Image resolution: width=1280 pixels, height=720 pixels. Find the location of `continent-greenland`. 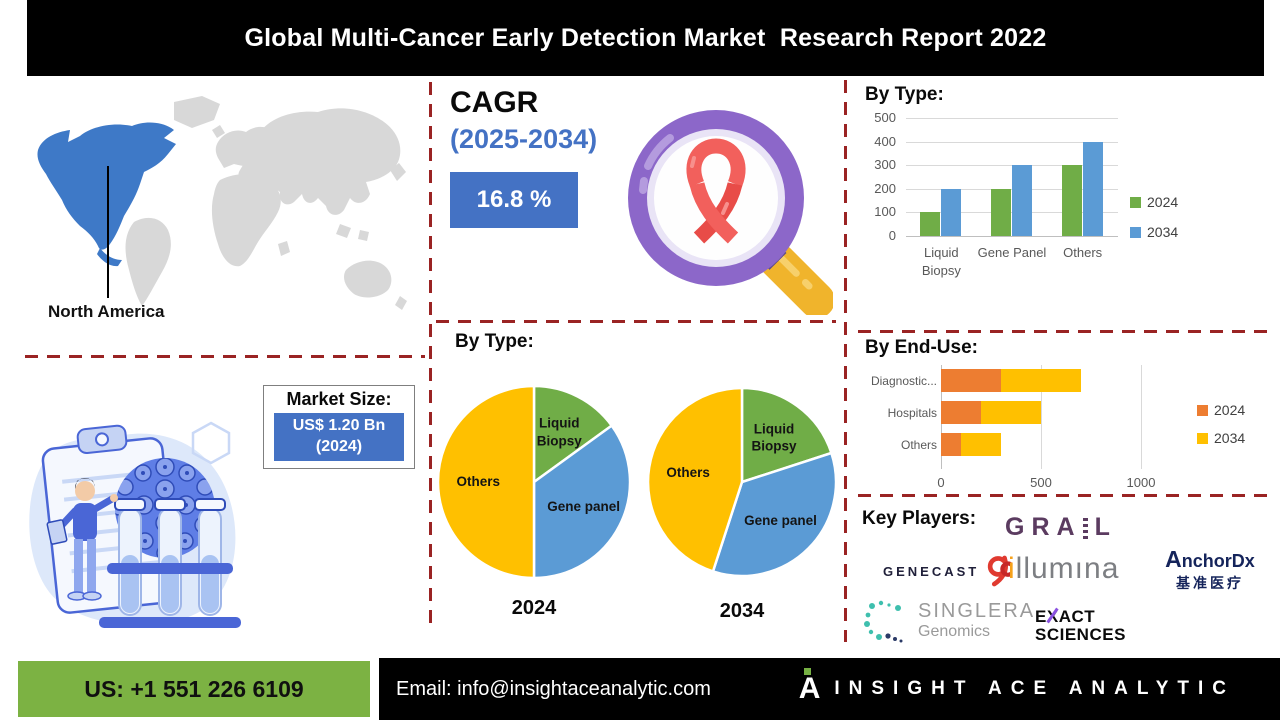

continent-greenland is located at coordinates (197, 112).